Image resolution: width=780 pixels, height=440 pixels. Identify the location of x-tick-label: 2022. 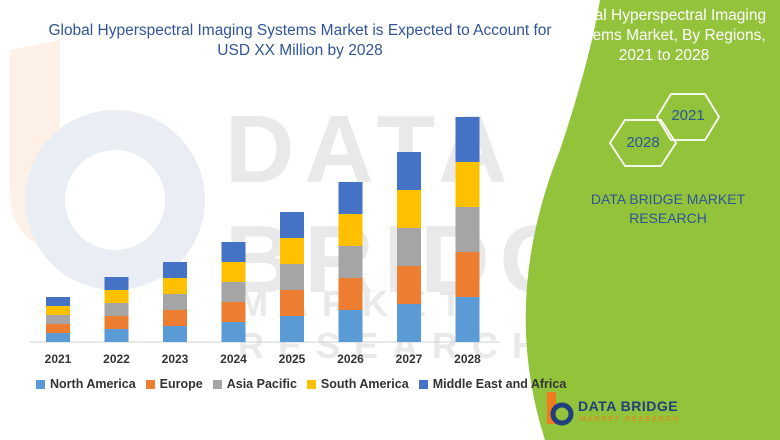
(116, 359).